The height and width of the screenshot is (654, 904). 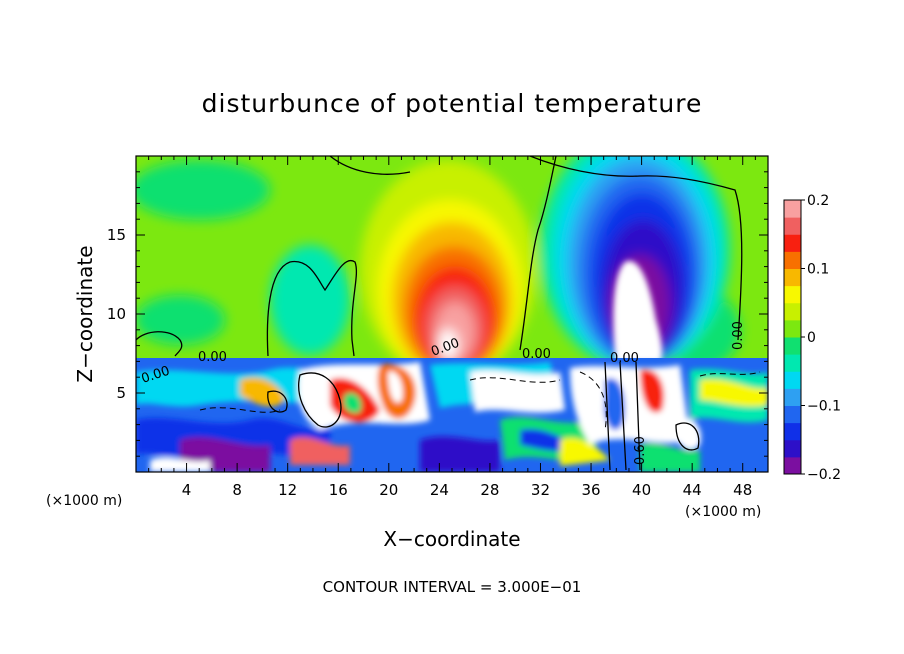 What do you see at coordinates (641, 490) in the screenshot?
I see `x-tick-label: 40` at bounding box center [641, 490].